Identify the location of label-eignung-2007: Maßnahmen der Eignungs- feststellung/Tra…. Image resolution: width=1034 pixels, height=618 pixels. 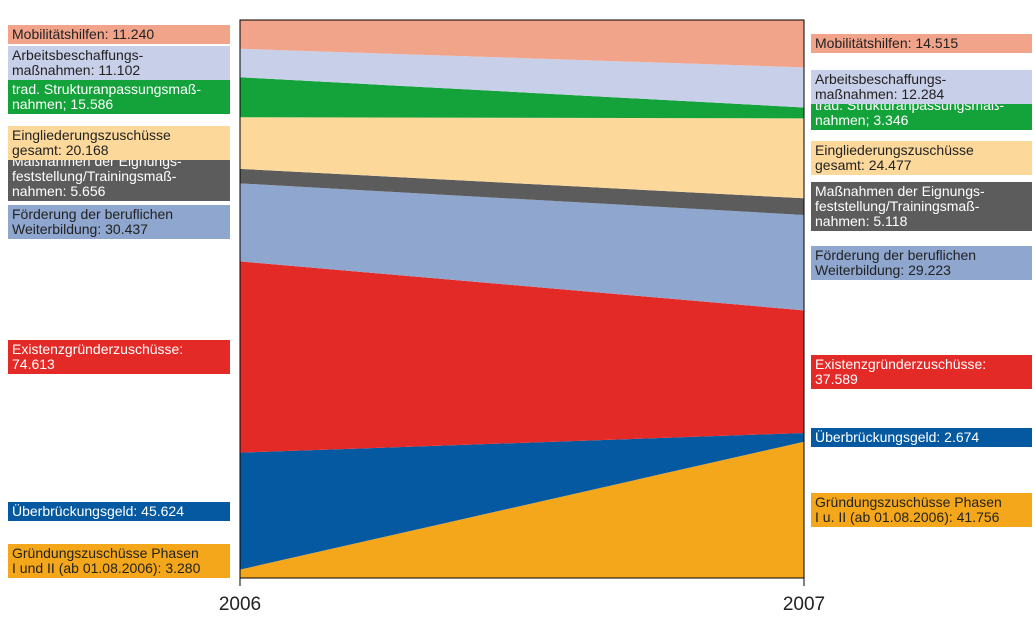
(921, 207).